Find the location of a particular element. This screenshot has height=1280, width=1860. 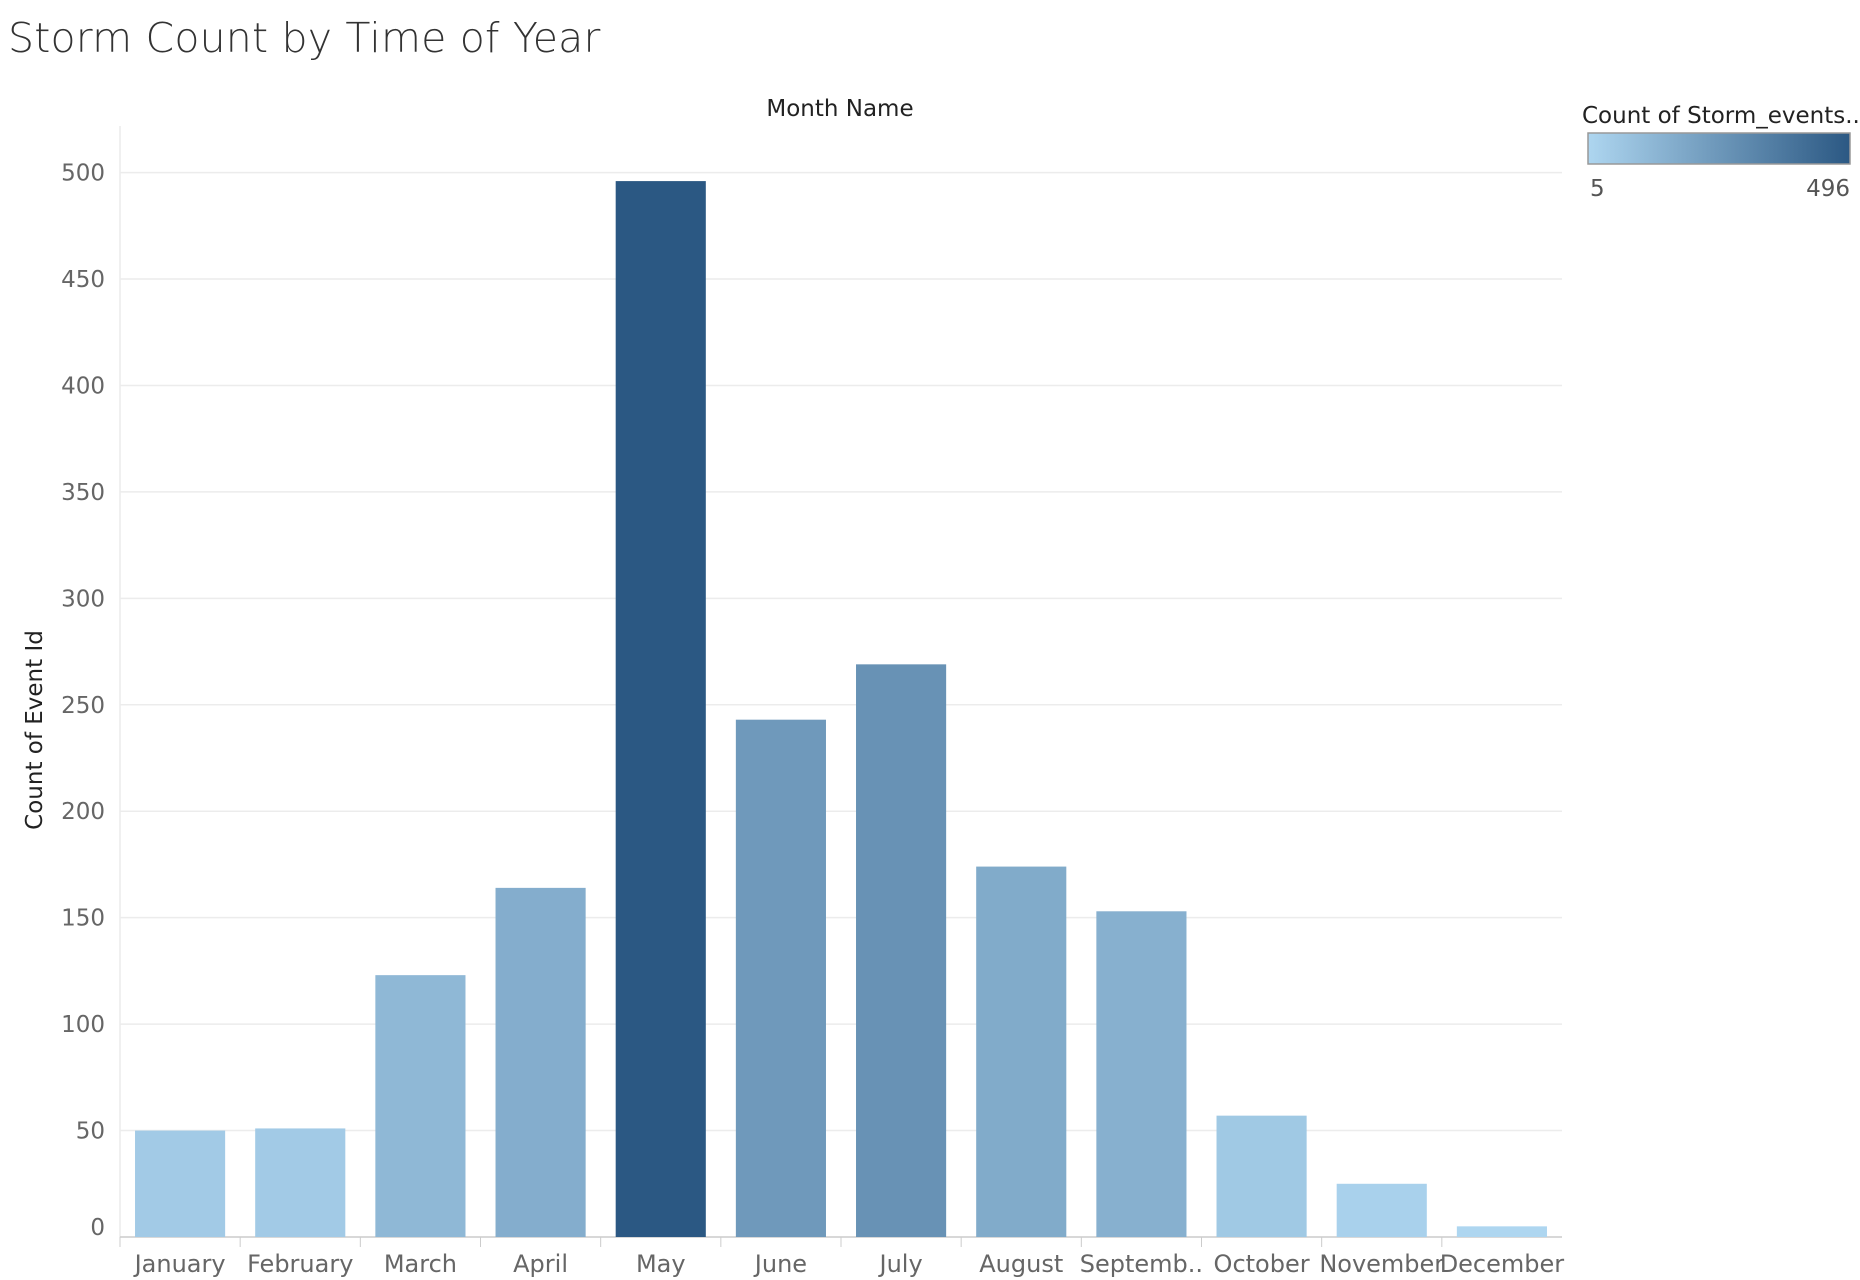

bar-december is located at coordinates (1501, 1231).